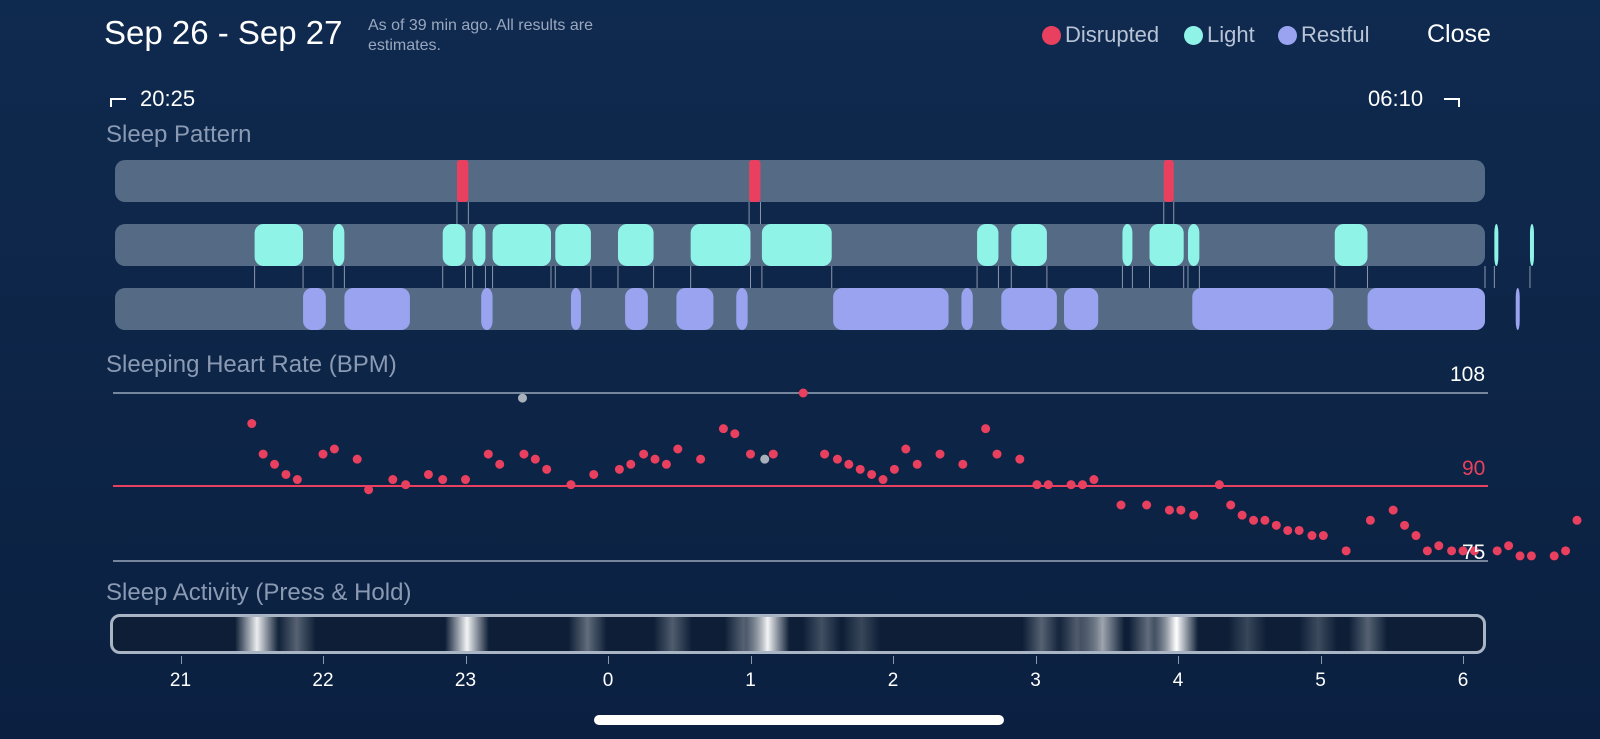  I want to click on home-indicator, so click(799, 720).